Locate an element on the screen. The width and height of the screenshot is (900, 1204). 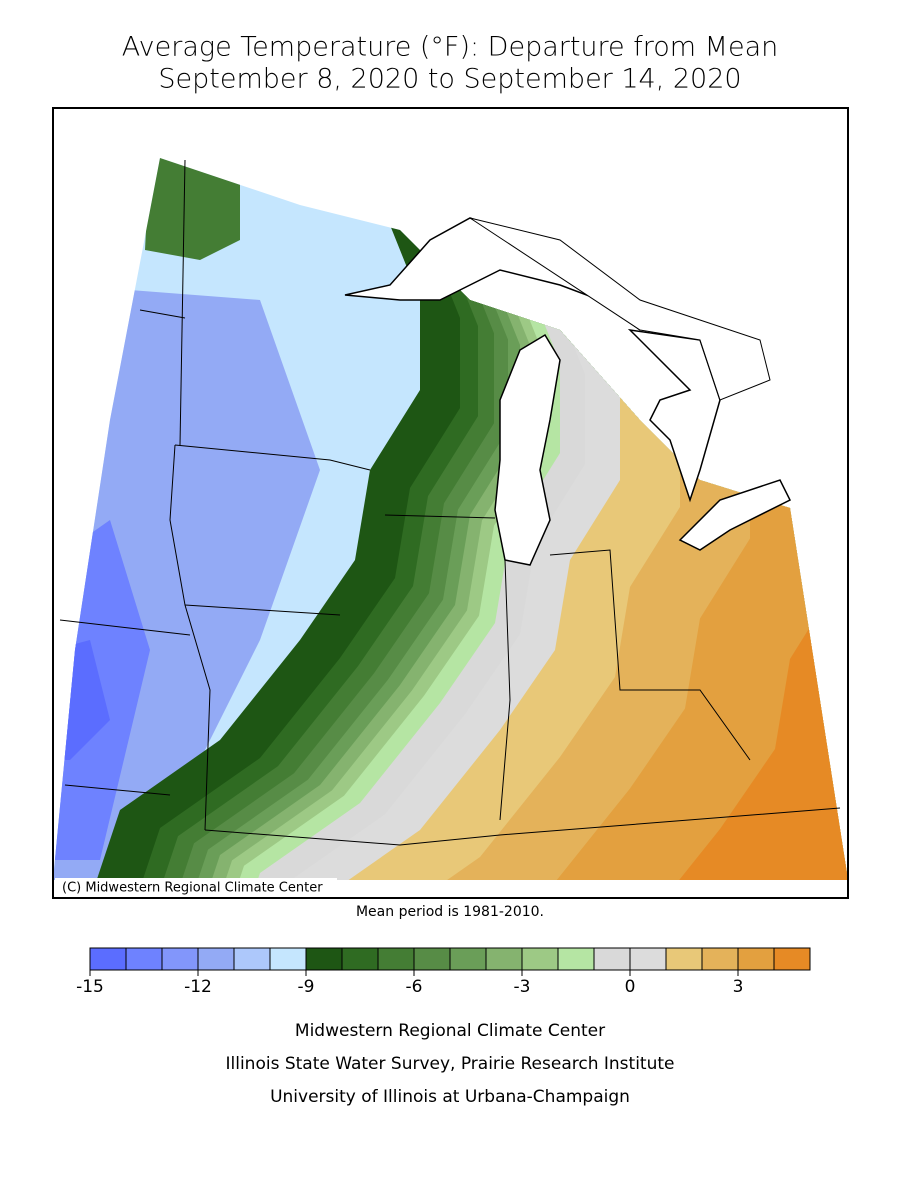
colorbar-tick-label: -15 is located at coordinates (90, 987).